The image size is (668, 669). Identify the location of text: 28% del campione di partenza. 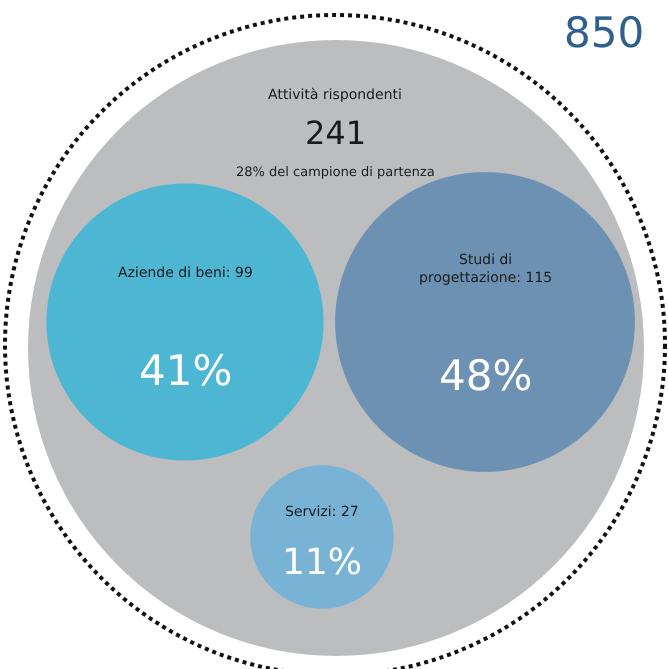
(335, 172).